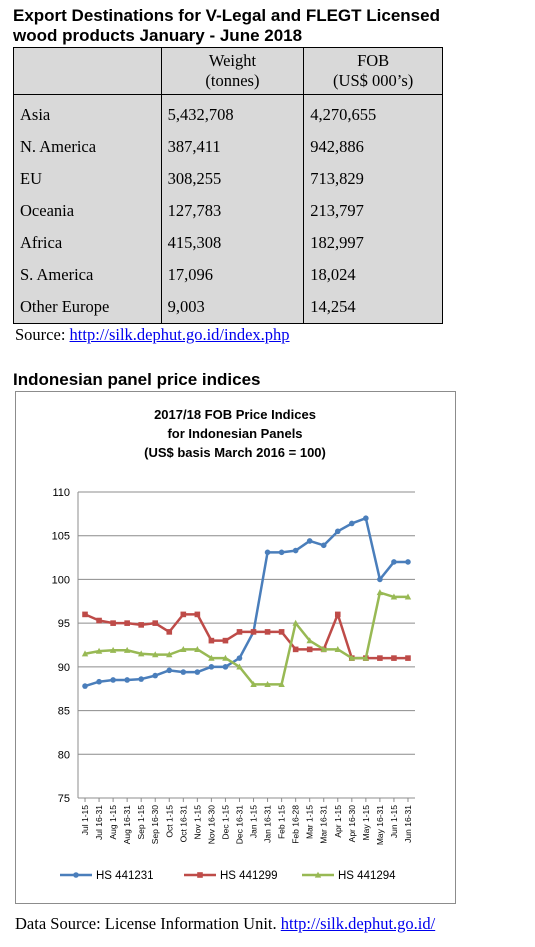  Describe the element at coordinates (358, 923) in the screenshot. I see `data-source-link: http://silk.dephut.go.id/` at that location.